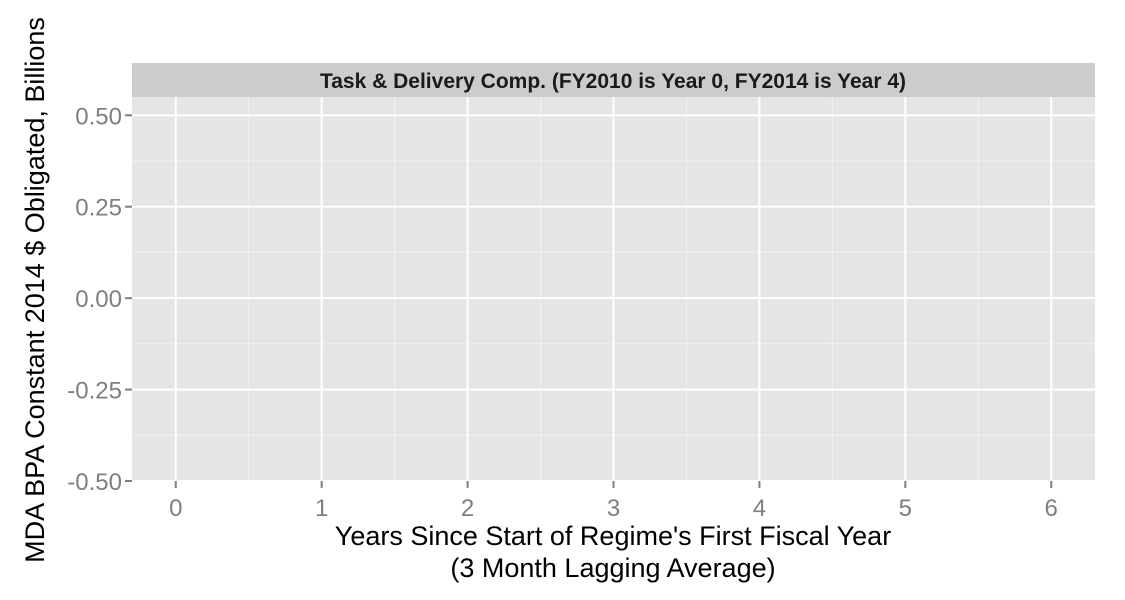 Image resolution: width=1125 pixels, height=600 pixels. Describe the element at coordinates (94, 391) in the screenshot. I see `y-tick-label: -0.25` at that location.